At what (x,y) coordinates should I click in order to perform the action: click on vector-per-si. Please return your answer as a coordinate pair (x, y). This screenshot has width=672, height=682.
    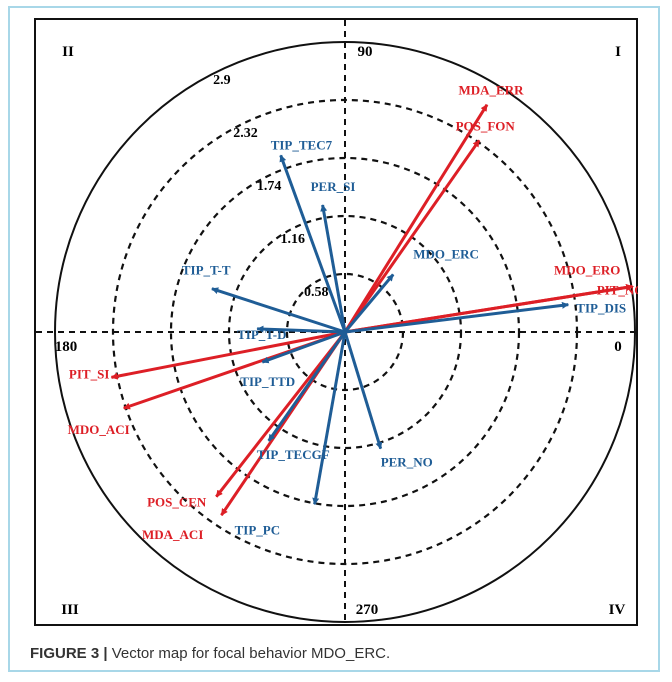
    Looking at the image, I should click on (333, 268).